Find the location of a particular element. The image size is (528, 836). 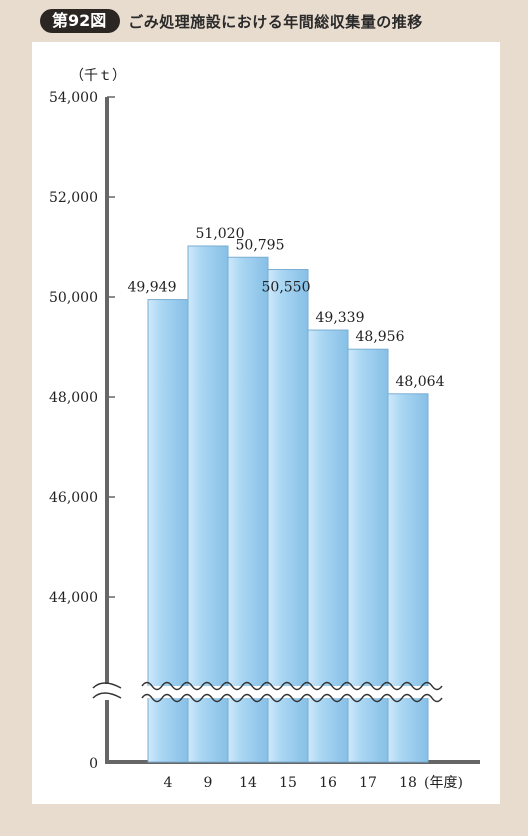

y-tick-label: 44,000 is located at coordinates (73, 598).